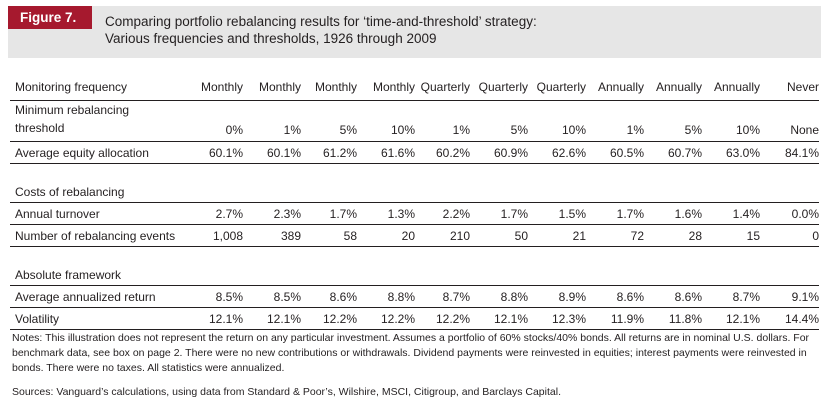 This screenshot has height=411, width=829. Describe the element at coordinates (272, 235) in the screenshot. I see `events-cell: 389` at that location.